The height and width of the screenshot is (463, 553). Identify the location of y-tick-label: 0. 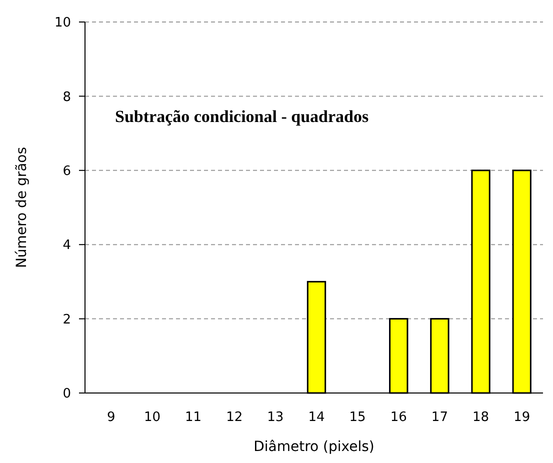
(66, 394).